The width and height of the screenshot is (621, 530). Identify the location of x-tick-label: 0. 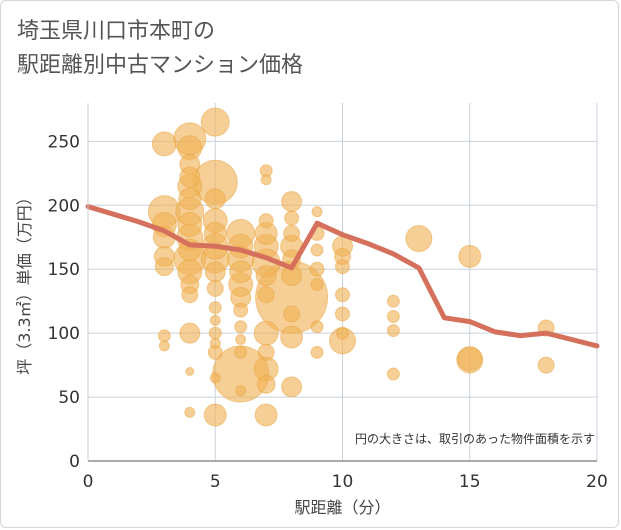
(88, 482).